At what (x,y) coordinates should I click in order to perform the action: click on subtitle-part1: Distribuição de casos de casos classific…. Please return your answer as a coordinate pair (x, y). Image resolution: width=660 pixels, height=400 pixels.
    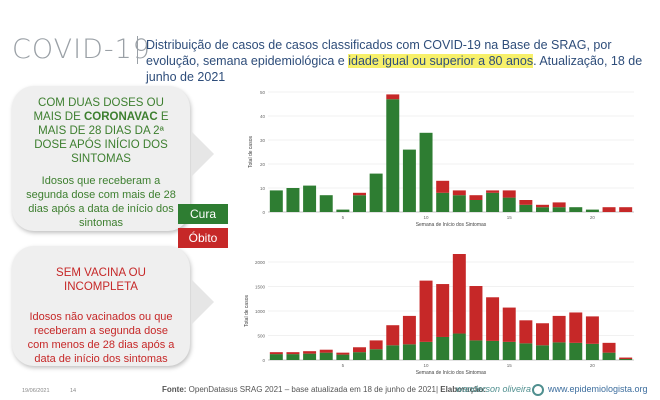
    Looking at the image, I should click on (379, 53).